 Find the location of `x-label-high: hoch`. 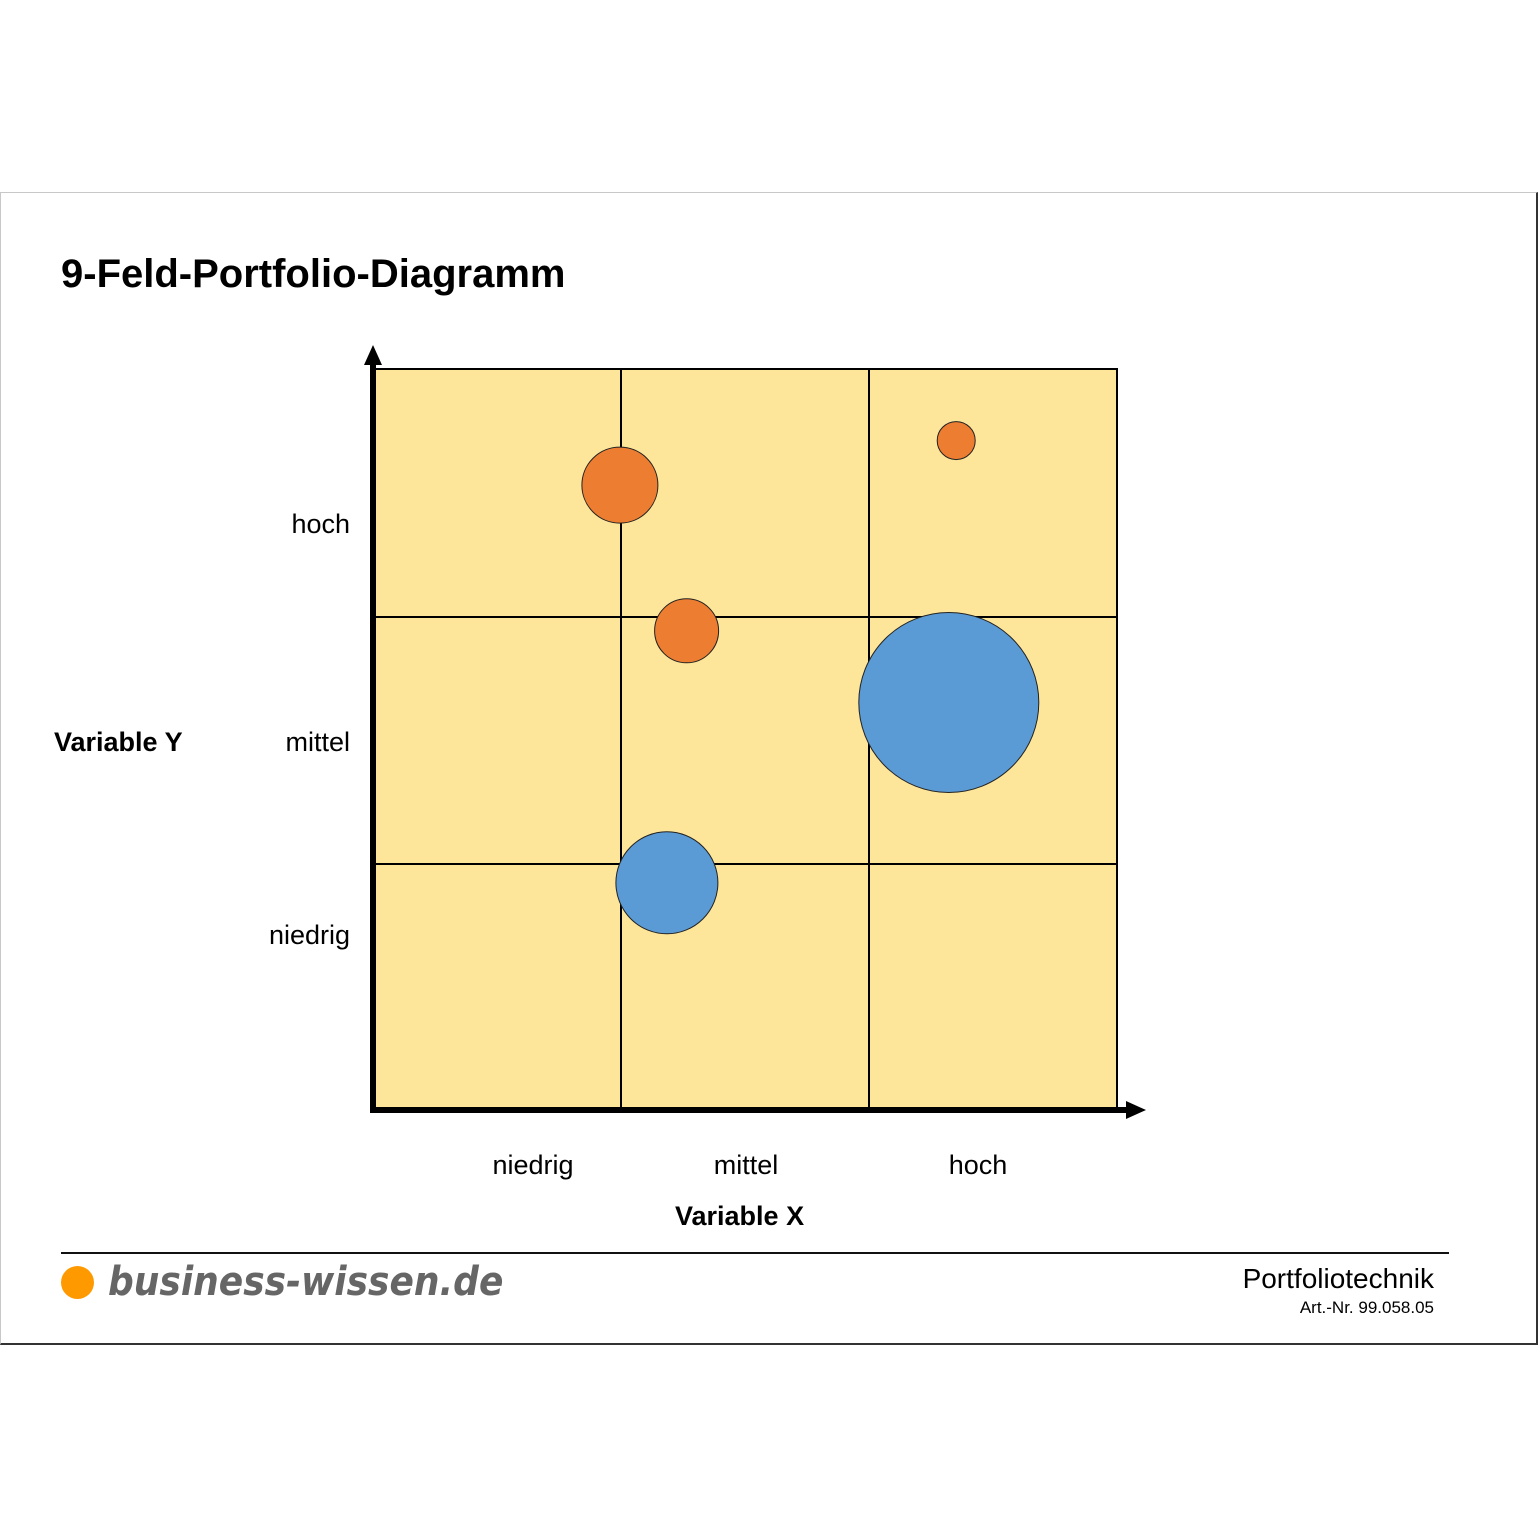

x-label-high: hoch is located at coordinates (978, 1165).